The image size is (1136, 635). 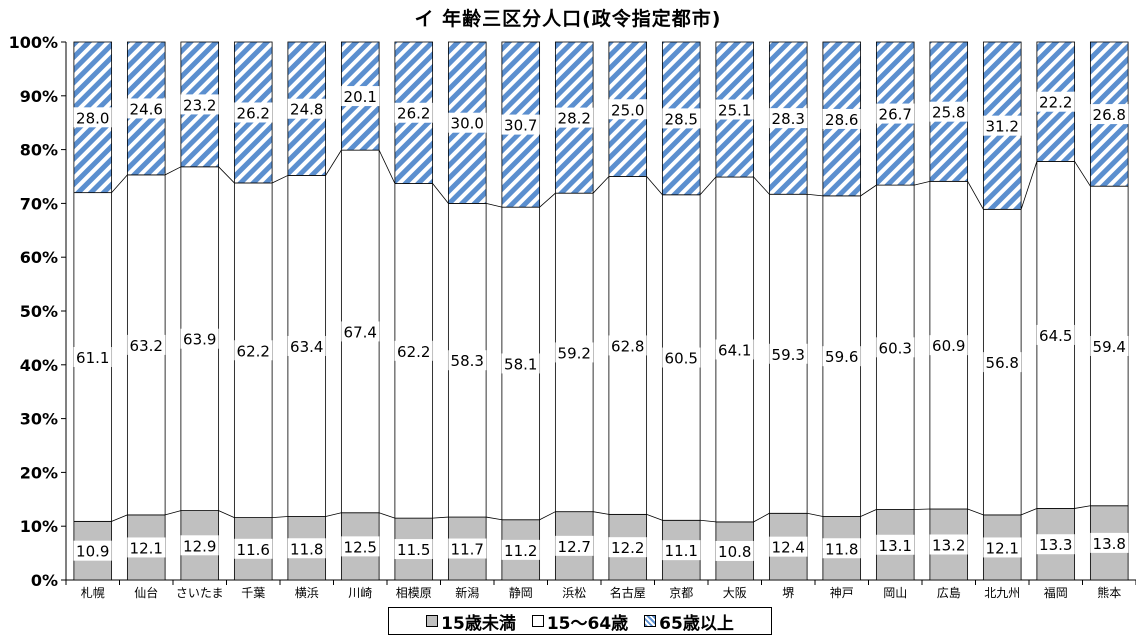 I want to click on data-label: 59.4, so click(x=1109, y=347).